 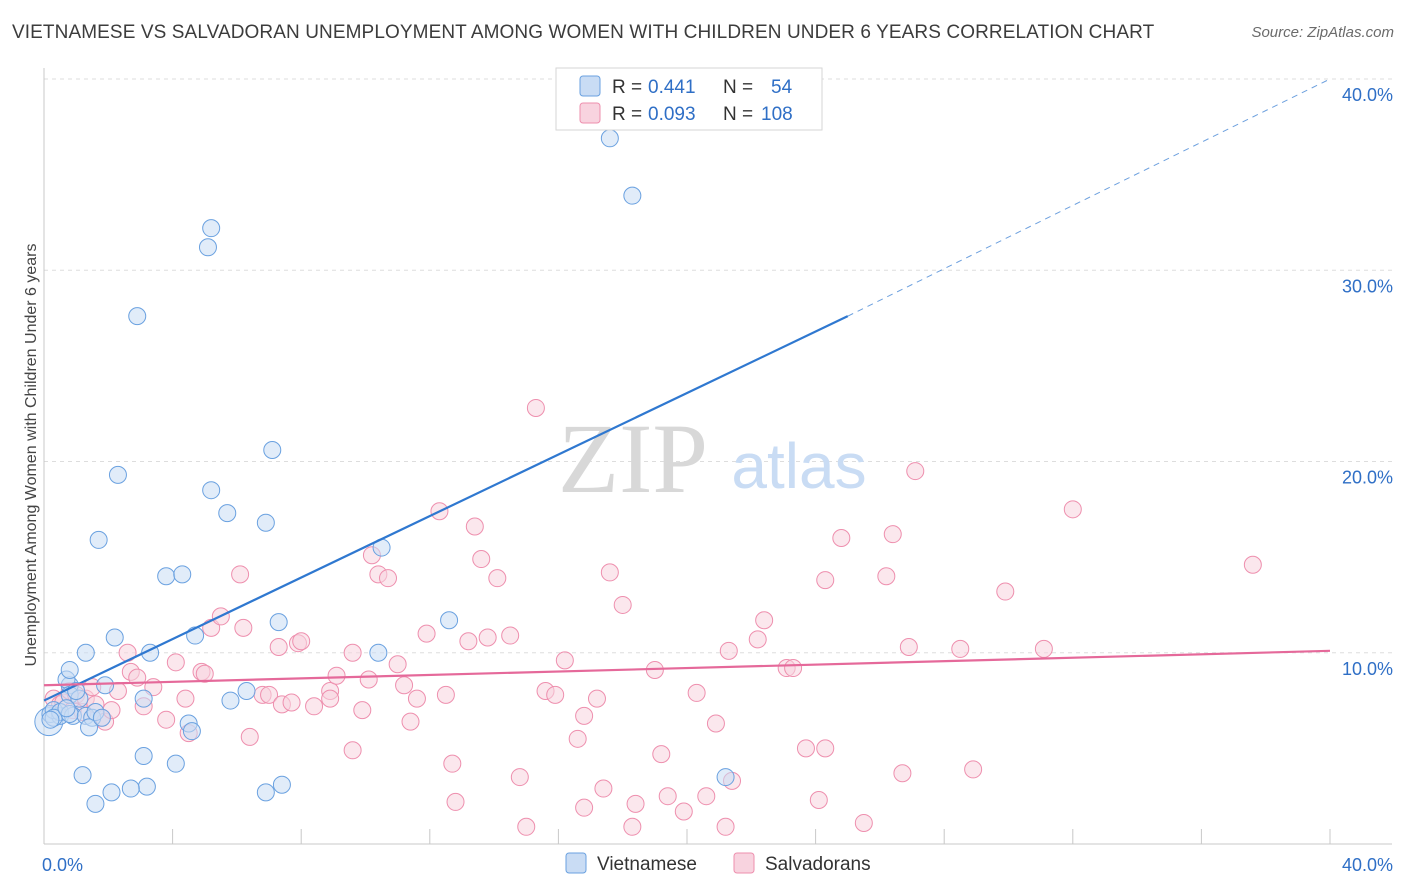 I want to click on y-tick-label: 30.0%, so click(x=1367, y=286).